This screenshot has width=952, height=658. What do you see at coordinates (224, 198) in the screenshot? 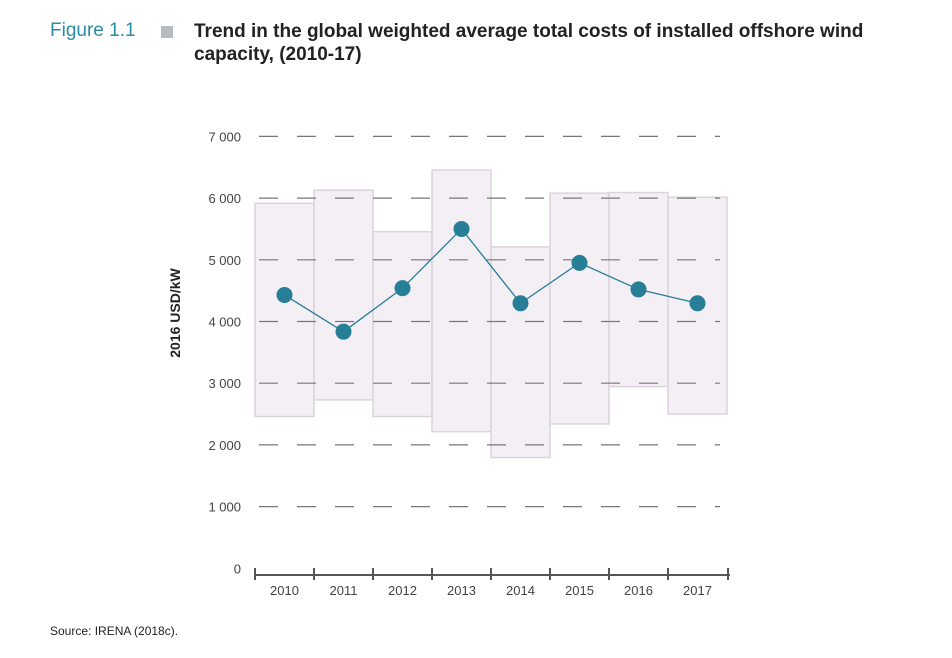
I see `y-tick-label: 6 000` at bounding box center [224, 198].